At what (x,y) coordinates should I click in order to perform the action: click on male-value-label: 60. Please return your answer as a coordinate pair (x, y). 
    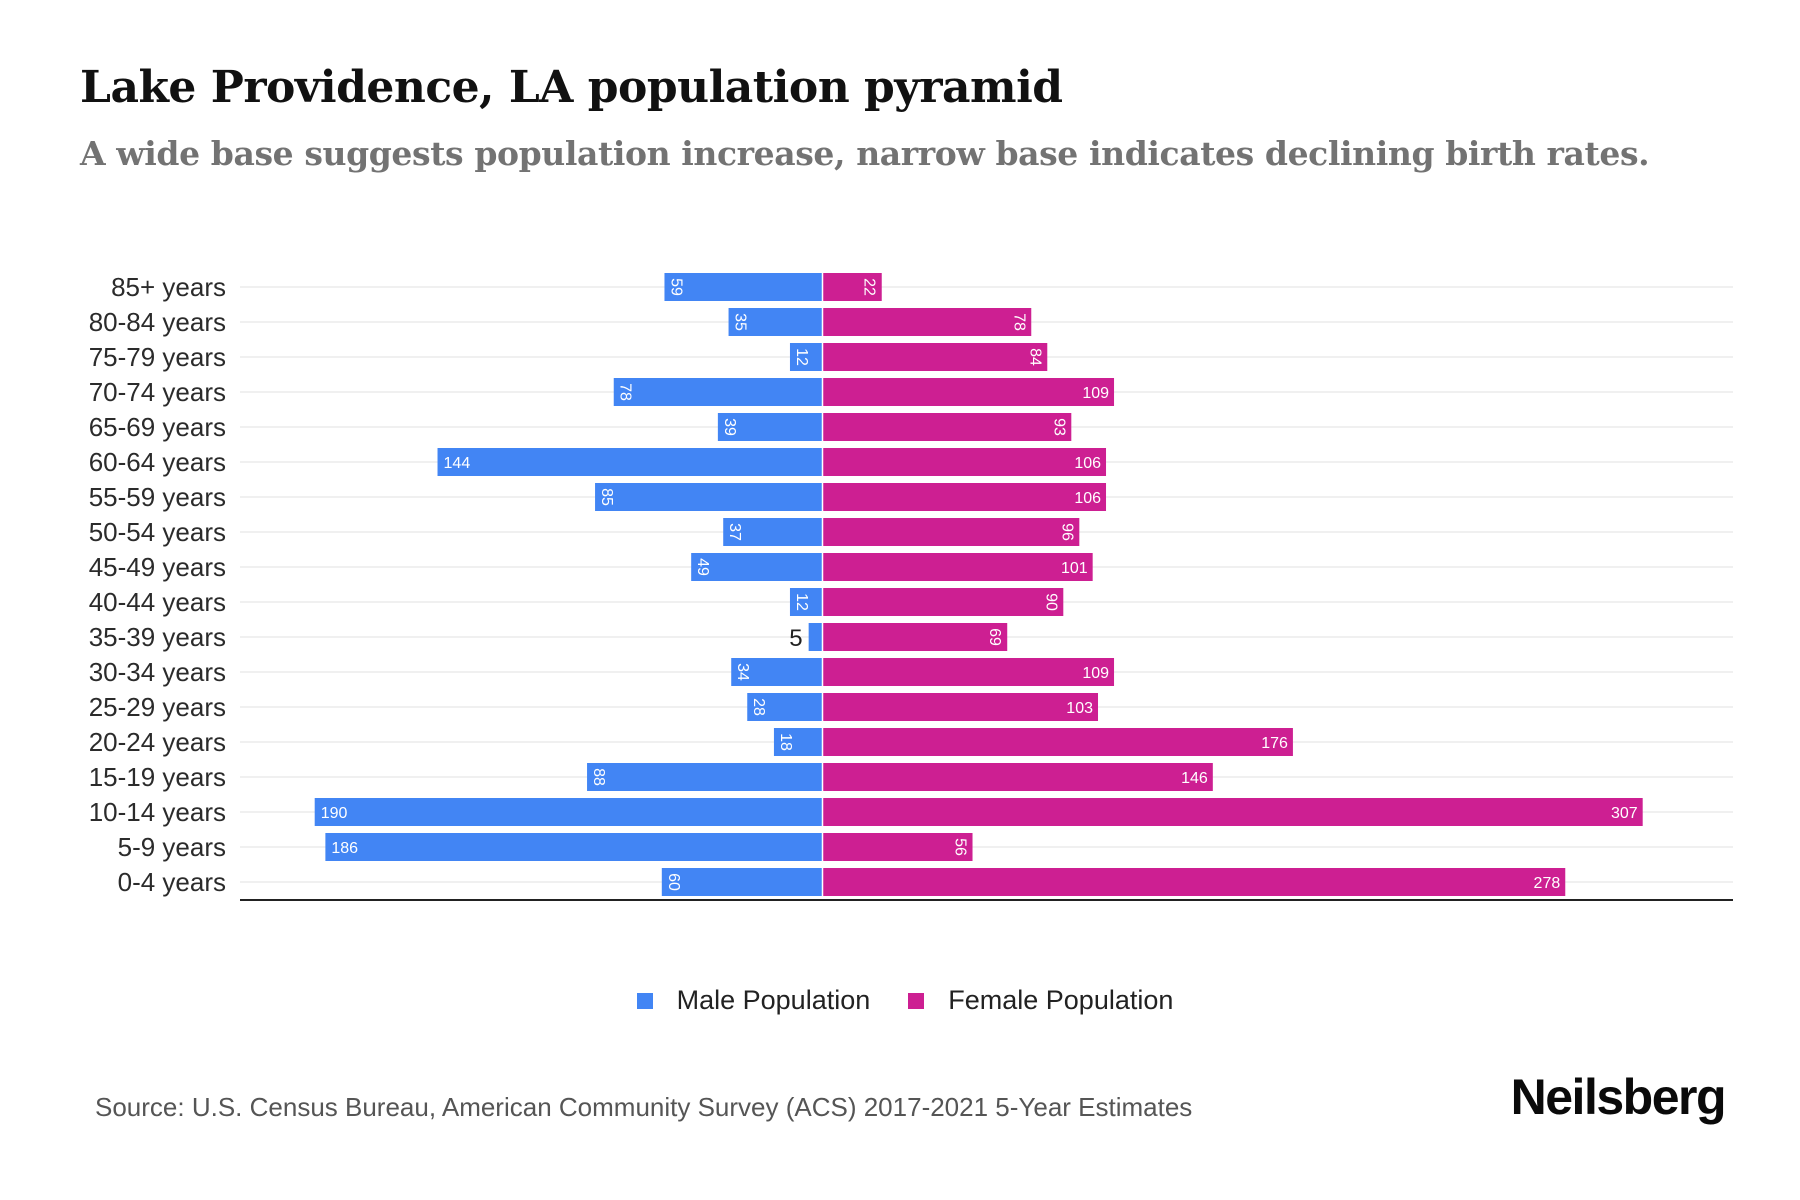
    Looking at the image, I should click on (673, 882).